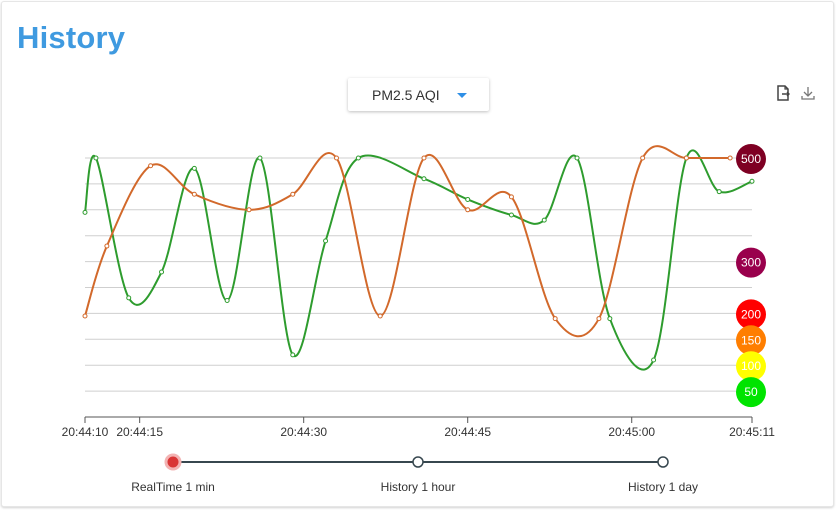 The width and height of the screenshot is (837, 510). Describe the element at coordinates (663, 487) in the screenshot. I see `timeline-option-label: History 1 day` at that location.